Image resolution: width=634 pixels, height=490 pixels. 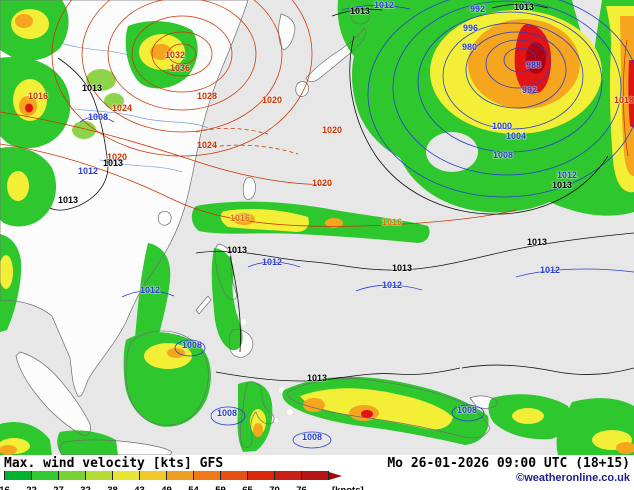 What do you see at coordinates (166, 487) in the screenshot?
I see `scale-value: 49` at bounding box center [166, 487].